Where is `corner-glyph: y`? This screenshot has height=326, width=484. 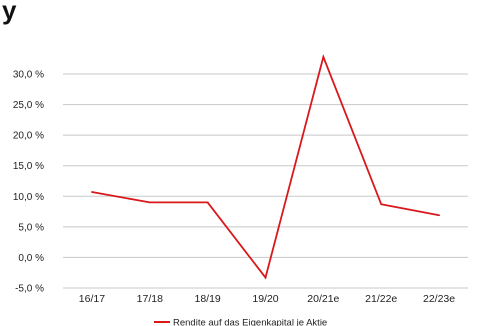 corner-glyph: y is located at coordinates (9, 12).